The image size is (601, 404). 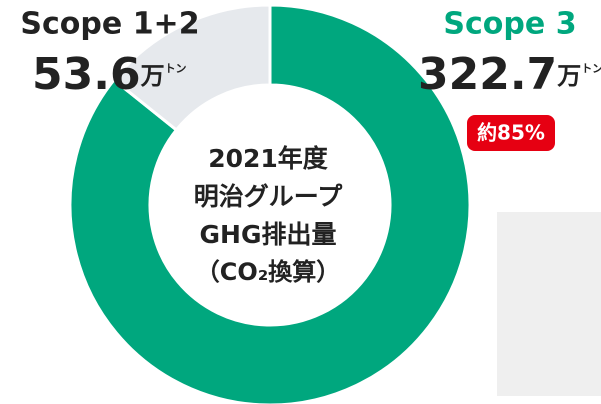 What do you see at coordinates (487, 74) in the screenshot?
I see `value: 322.7` at bounding box center [487, 74].